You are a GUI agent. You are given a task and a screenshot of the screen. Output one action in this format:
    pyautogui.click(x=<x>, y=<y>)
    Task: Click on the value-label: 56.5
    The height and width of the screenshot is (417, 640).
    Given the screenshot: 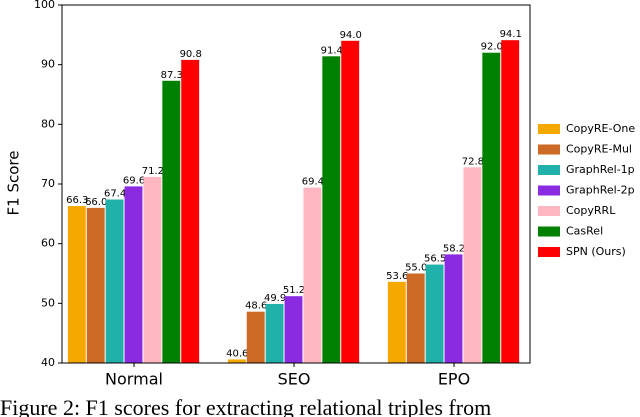 What is the action you would take?
    pyautogui.click(x=435, y=259)
    